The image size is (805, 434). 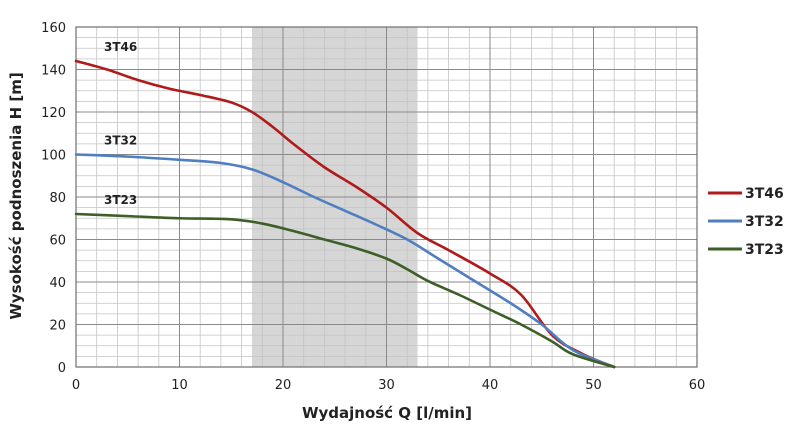 What do you see at coordinates (120, 141) in the screenshot?
I see `series-label-3t32: 3T32` at bounding box center [120, 141].